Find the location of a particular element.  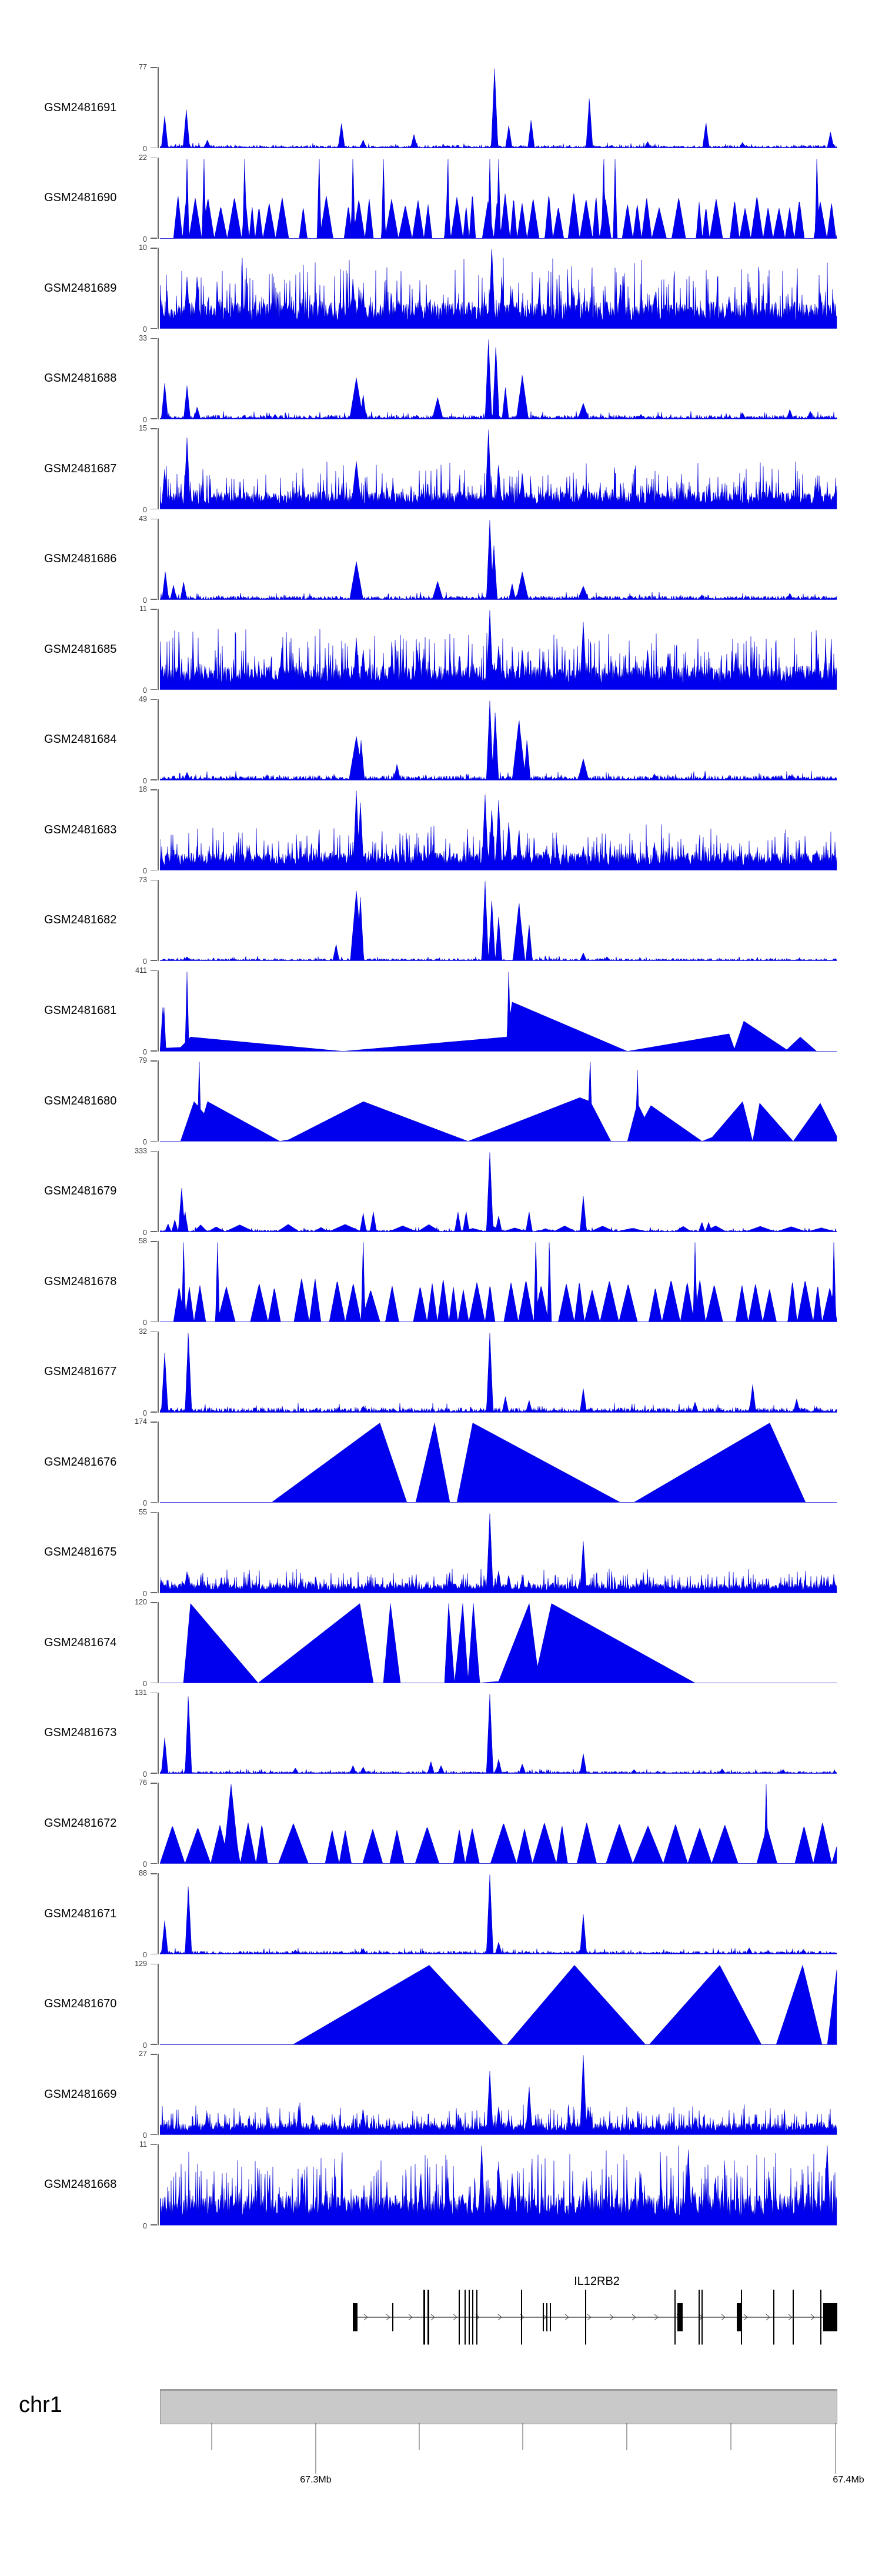

chromosome-bar is located at coordinates (498, 2406).